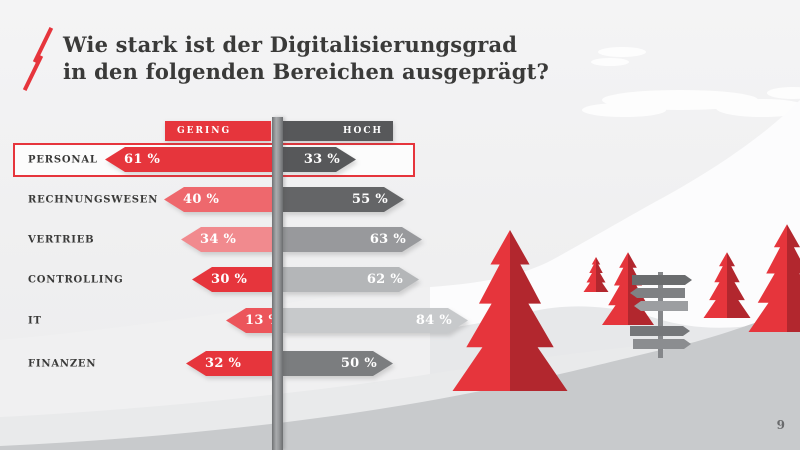 This screenshot has height=450, width=800. Describe the element at coordinates (343, 199) in the screenshot. I see `bar-hoch: 55 %` at that location.